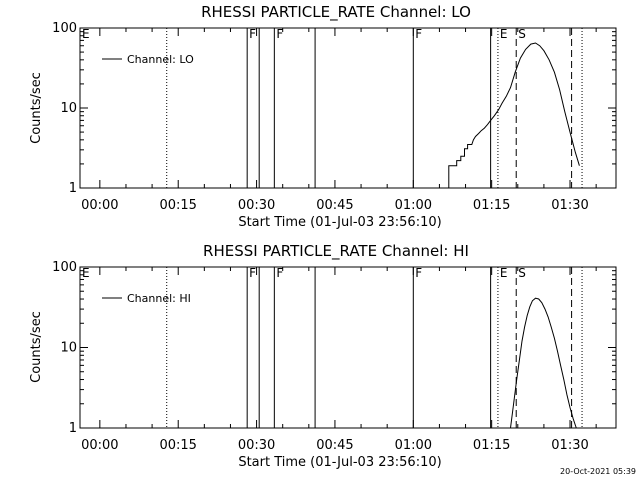 This screenshot has height=480, width=640. Describe the element at coordinates (336, 12) in the screenshot. I see `chart-title: RHESSI PARTICLE_RATE Channel: LO` at that location.